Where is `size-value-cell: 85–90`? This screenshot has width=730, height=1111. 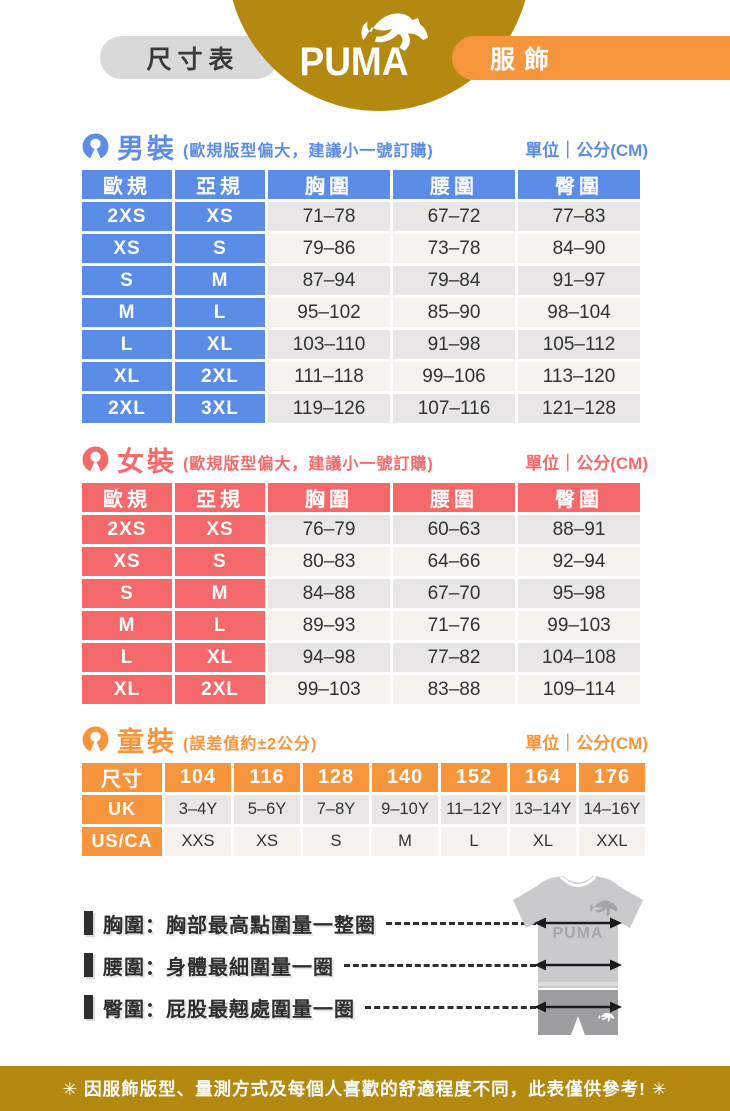 size-value-cell: 85–90 is located at coordinates (454, 312).